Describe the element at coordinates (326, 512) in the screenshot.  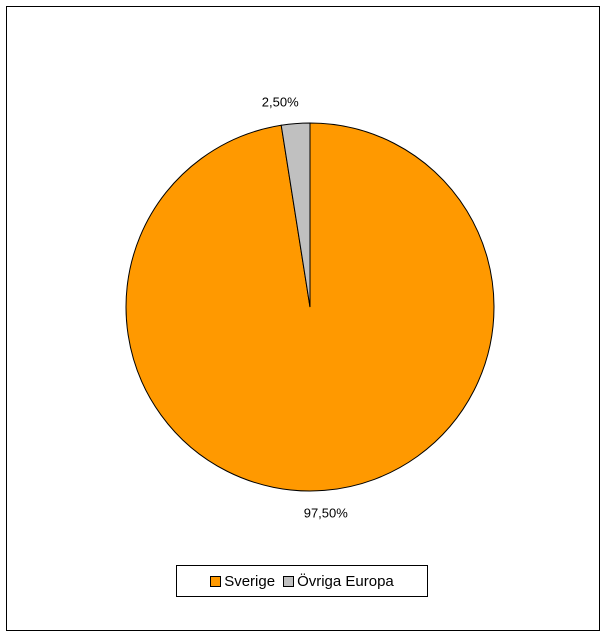
I see `data-label-sverige: 97,50%` at that location.